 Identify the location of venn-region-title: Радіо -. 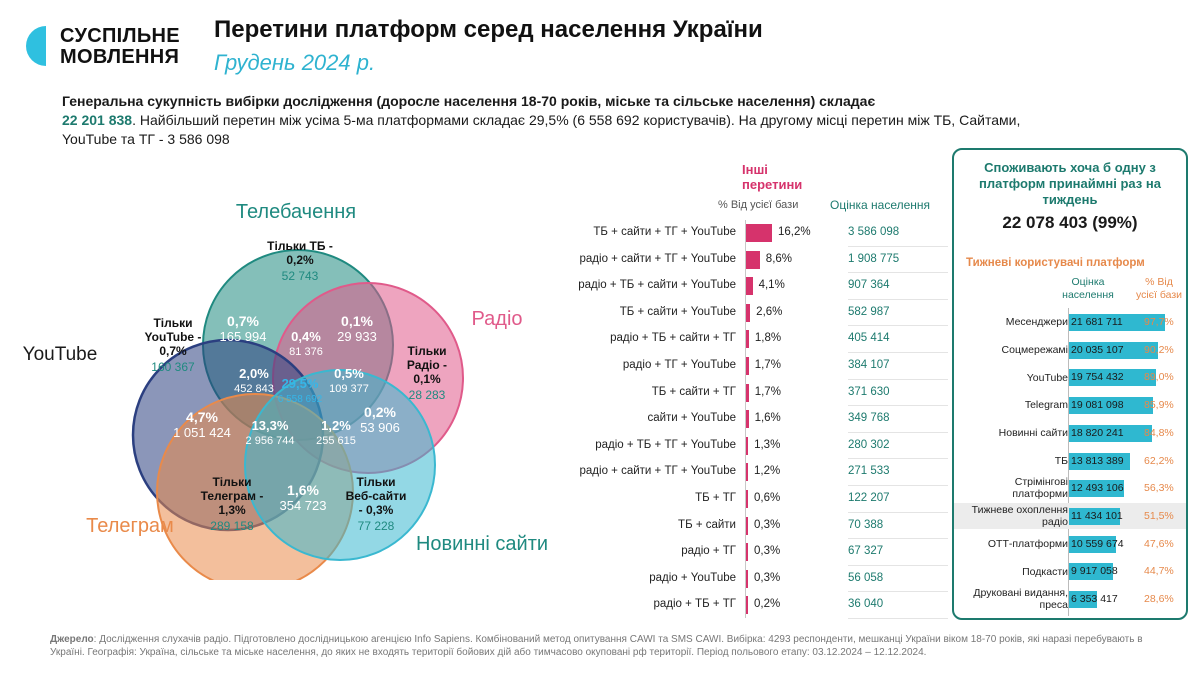
(427, 365).